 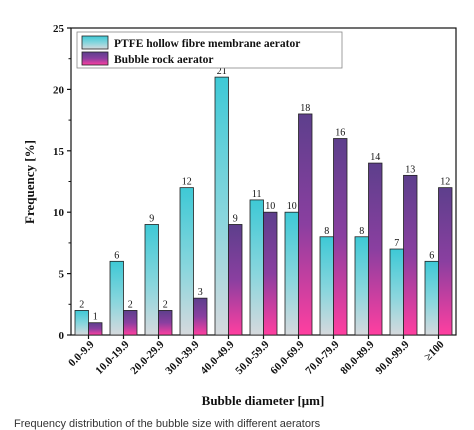 I want to click on bar-value-label-bubble-rock: 18, so click(x=305, y=108).